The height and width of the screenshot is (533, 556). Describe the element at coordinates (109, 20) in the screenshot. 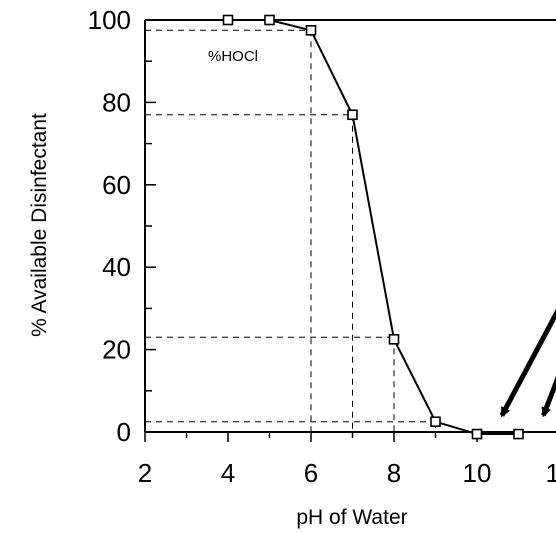

I see `y-tick-label: 100` at that location.